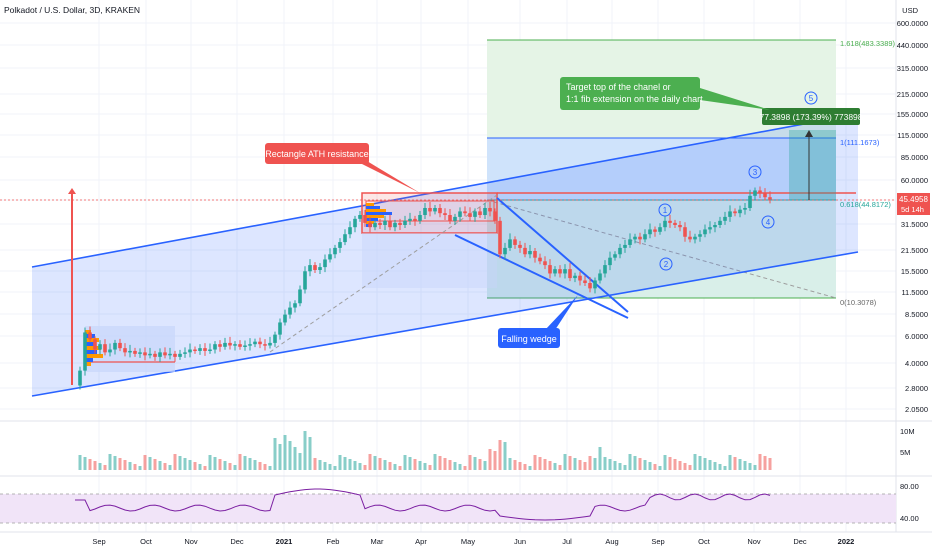 Image resolution: width=932 pixels, height=550 pixels. What do you see at coordinates (541, 258) in the screenshot?
I see `falling-wedge` at bounding box center [541, 258].